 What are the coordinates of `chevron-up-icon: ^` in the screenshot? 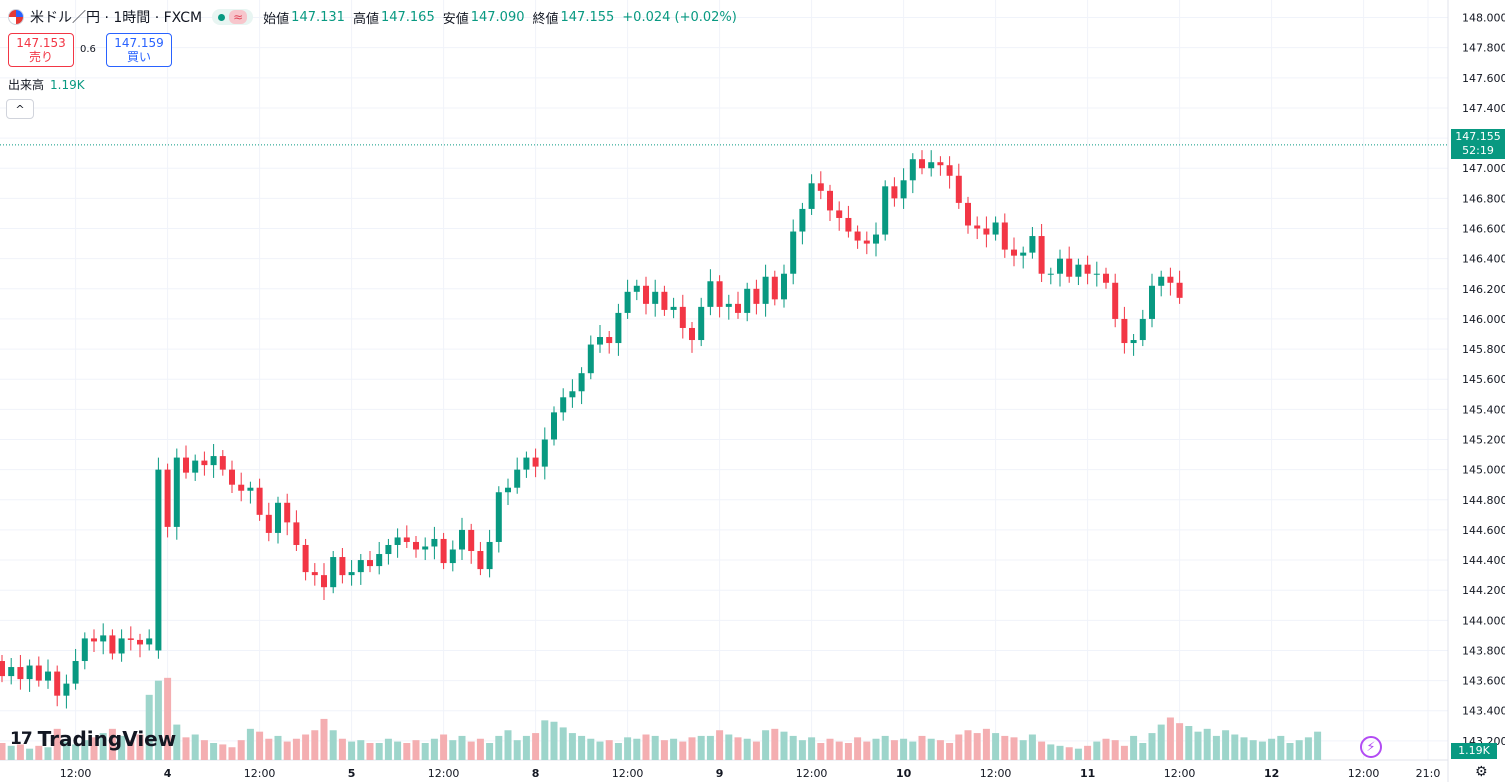 It's located at (20, 109).